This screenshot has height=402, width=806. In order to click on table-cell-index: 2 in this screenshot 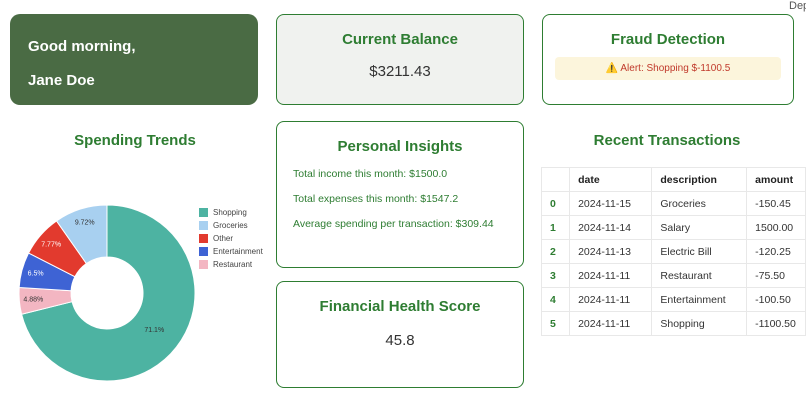, I will do `click(555, 251)`.